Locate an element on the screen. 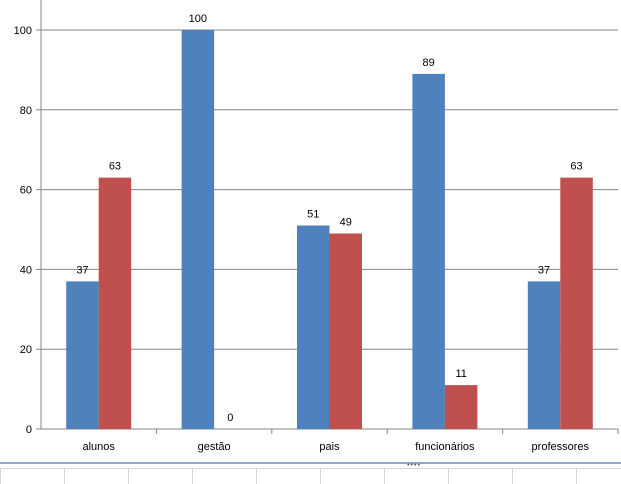 This screenshot has height=484, width=621. chart-resize-handle: •••• is located at coordinates (414, 465).